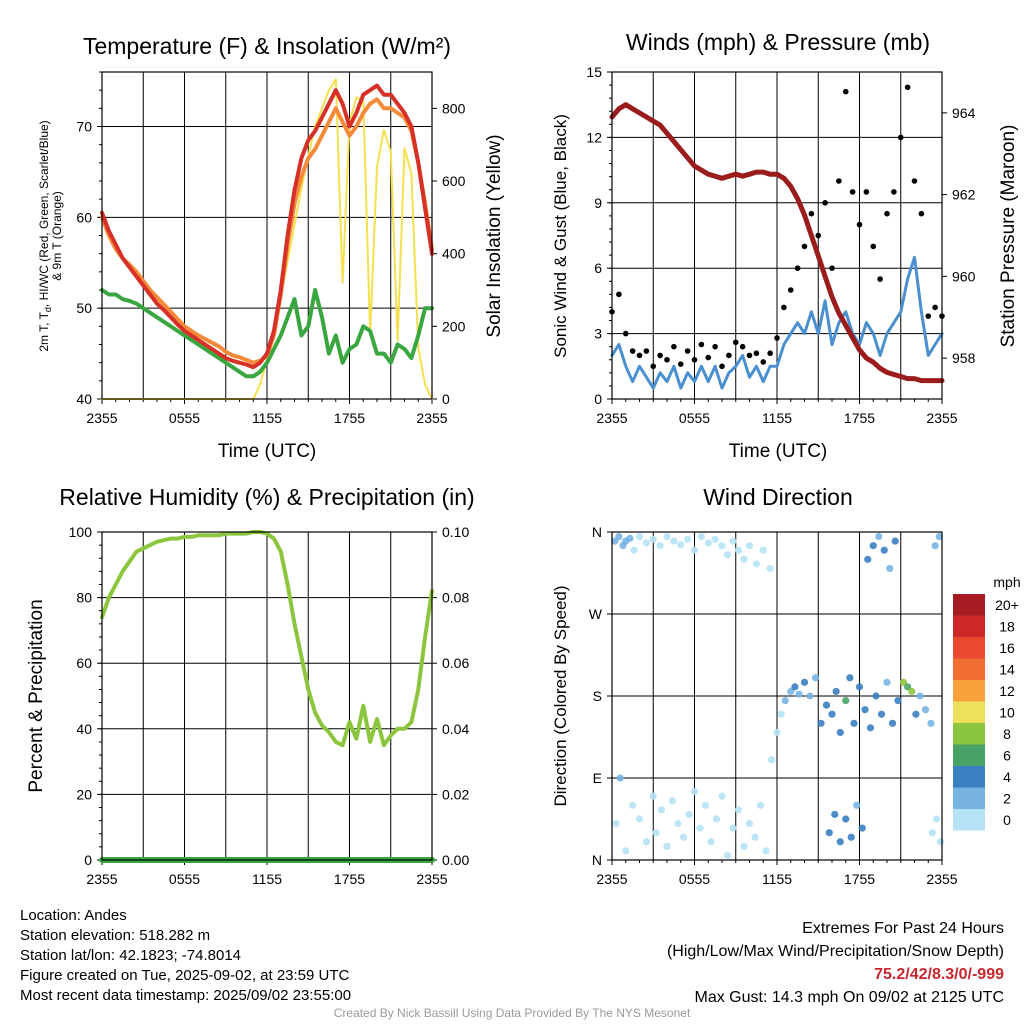 Image resolution: width=1024 pixels, height=1024 pixels. What do you see at coordinates (349, 418) in the screenshot?
I see `x-tick-label: 1755` at bounding box center [349, 418].